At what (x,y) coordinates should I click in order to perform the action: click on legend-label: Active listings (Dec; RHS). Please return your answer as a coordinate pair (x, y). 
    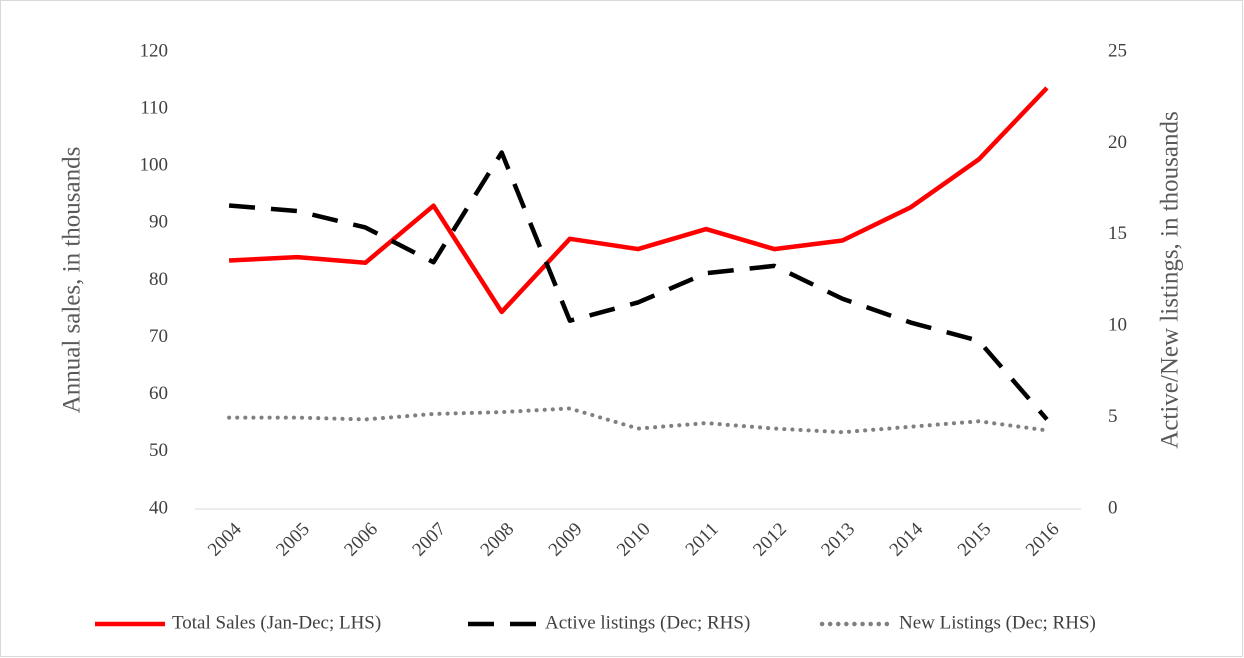
    Looking at the image, I should click on (647, 622).